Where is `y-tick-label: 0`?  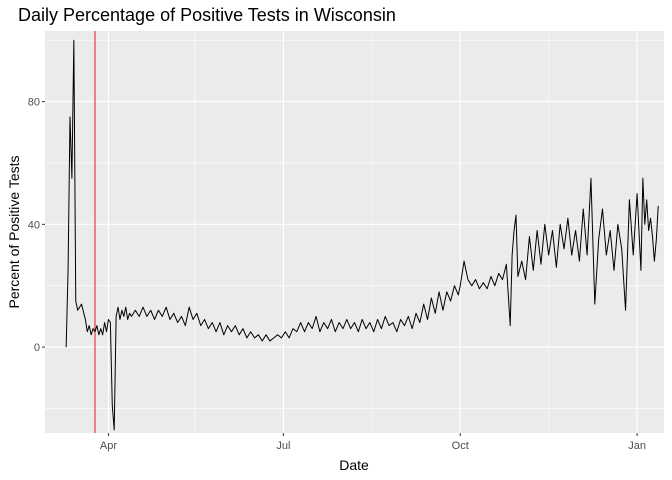 y-tick-label: 0 is located at coordinates (37, 348).